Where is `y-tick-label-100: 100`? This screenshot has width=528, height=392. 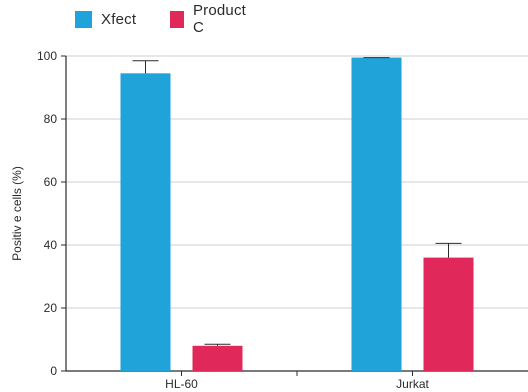
y-tick-label-100: 100 is located at coordinates (47, 56).